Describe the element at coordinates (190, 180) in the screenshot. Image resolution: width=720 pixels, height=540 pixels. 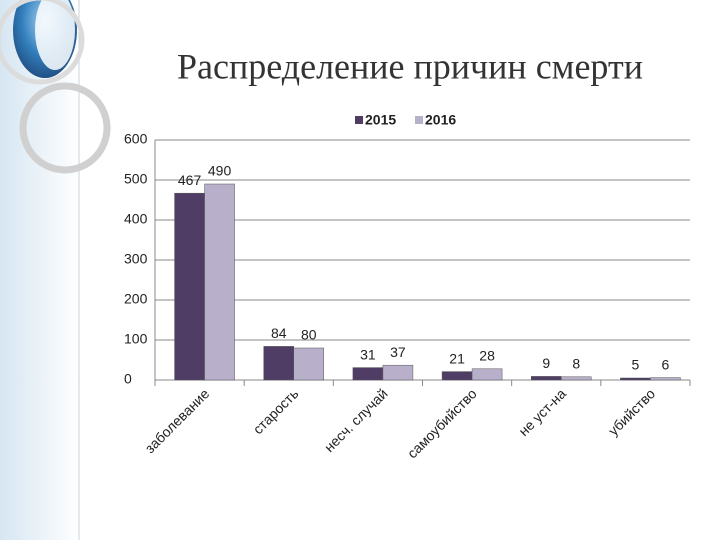
I see `data-label: 467` at that location.